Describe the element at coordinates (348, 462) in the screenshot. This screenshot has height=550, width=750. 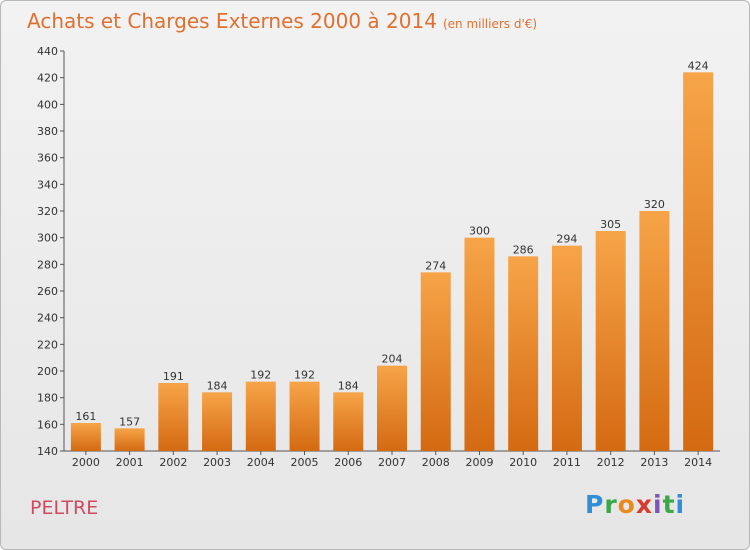
I see `x-tick-label: 2006` at that location.